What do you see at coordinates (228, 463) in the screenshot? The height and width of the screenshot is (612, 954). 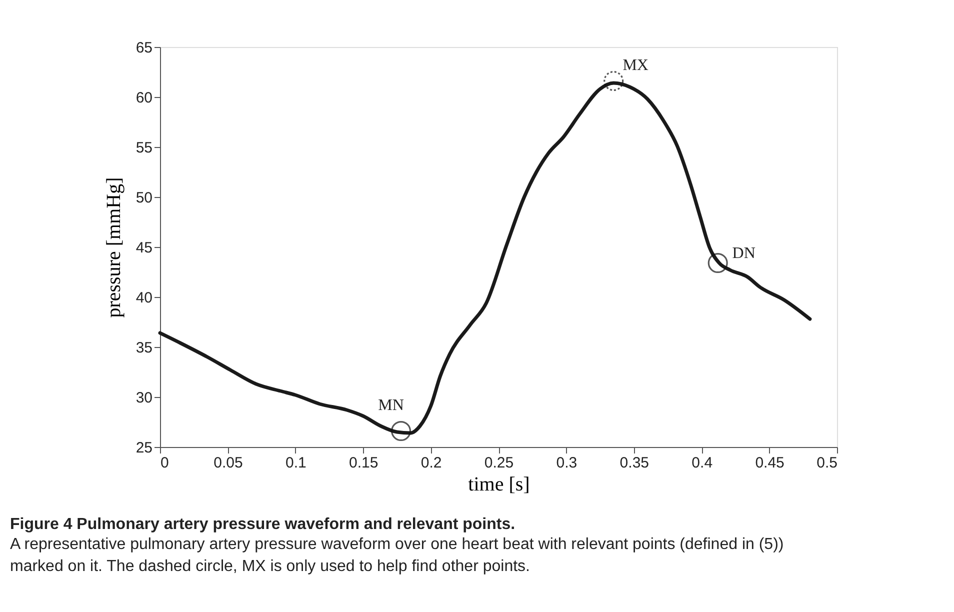 I see `x-tick-label: 0.05` at bounding box center [228, 463].